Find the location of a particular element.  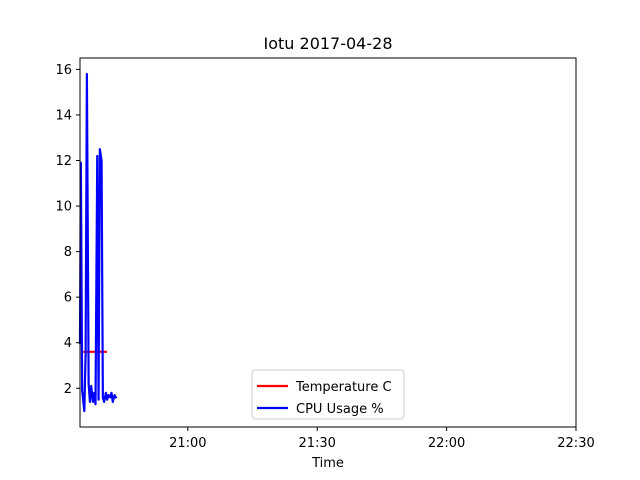

y-tick-label: 14 is located at coordinates (63, 115).